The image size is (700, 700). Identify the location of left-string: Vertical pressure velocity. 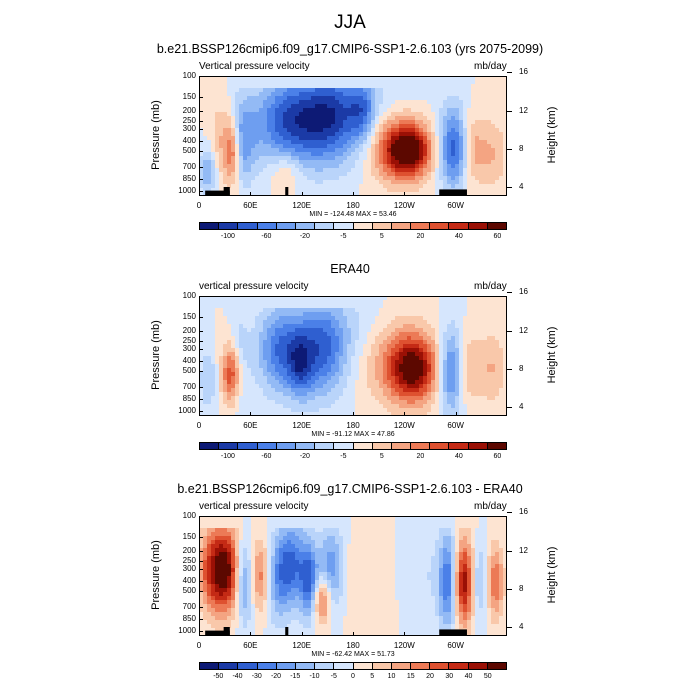
(254, 66).